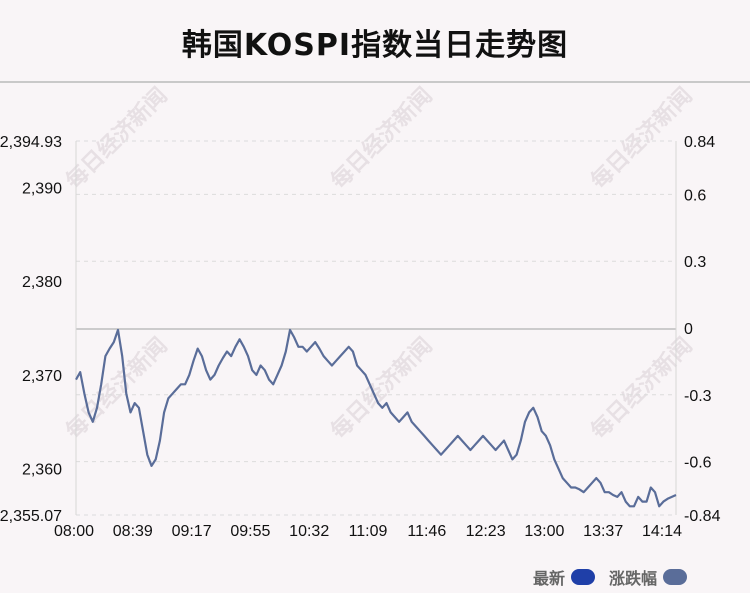  Describe the element at coordinates (192, 531) in the screenshot. I see `x-tick-label: 09:17` at that location.